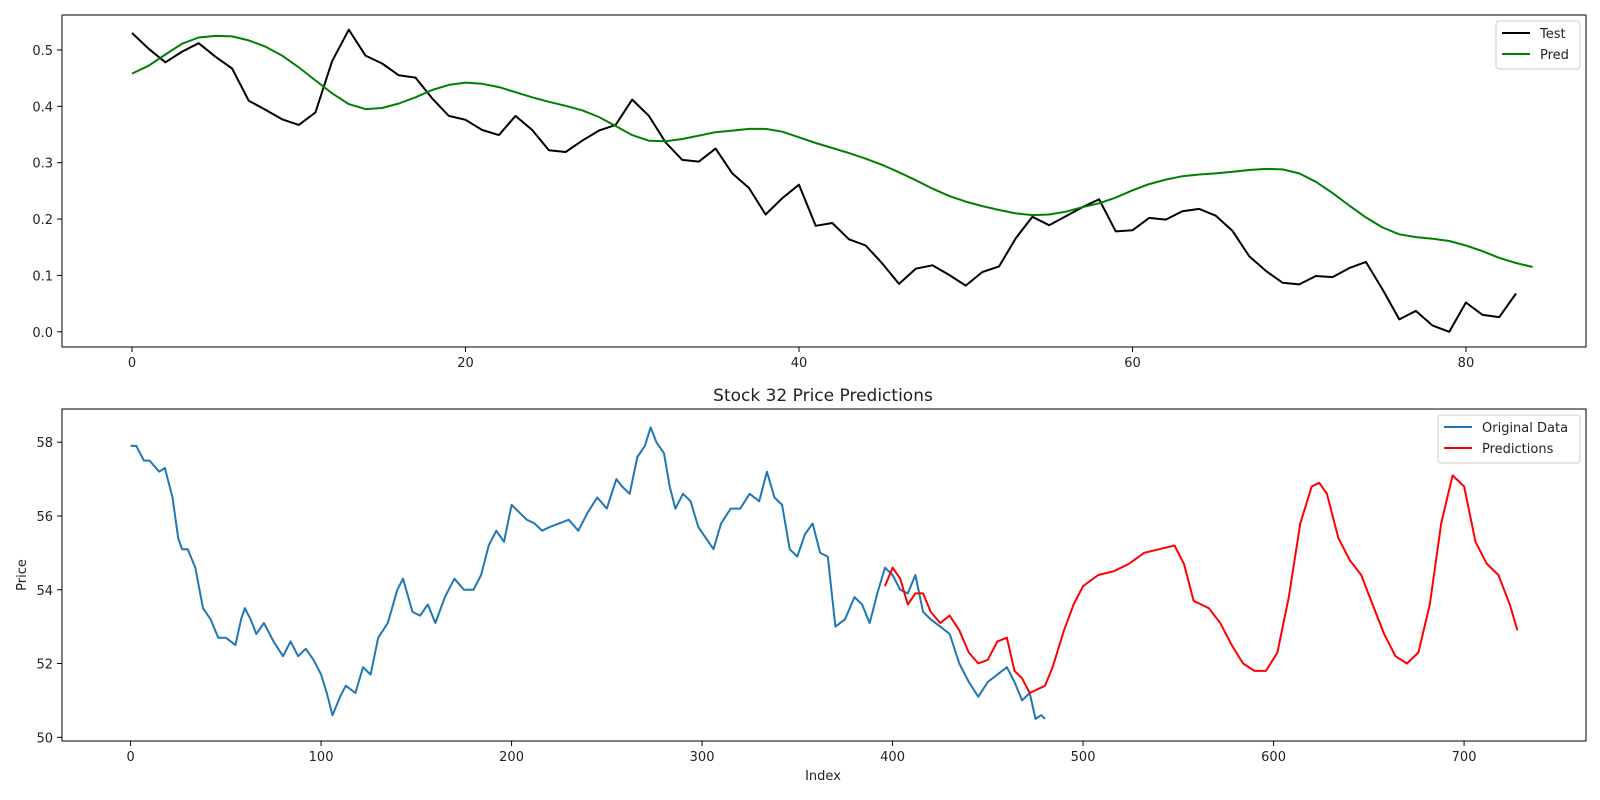 Image resolution: width=1600 pixels, height=800 pixels. I want to click on x-tick-label: 60, so click(1132, 363).